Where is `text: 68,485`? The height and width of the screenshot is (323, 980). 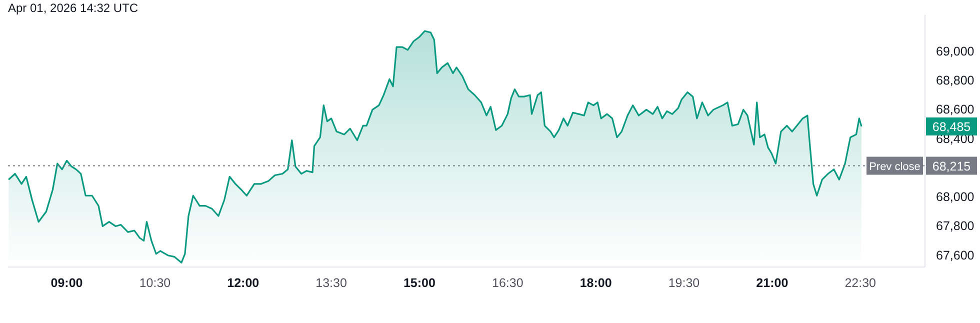
text: 68,485 is located at coordinates (951, 127).